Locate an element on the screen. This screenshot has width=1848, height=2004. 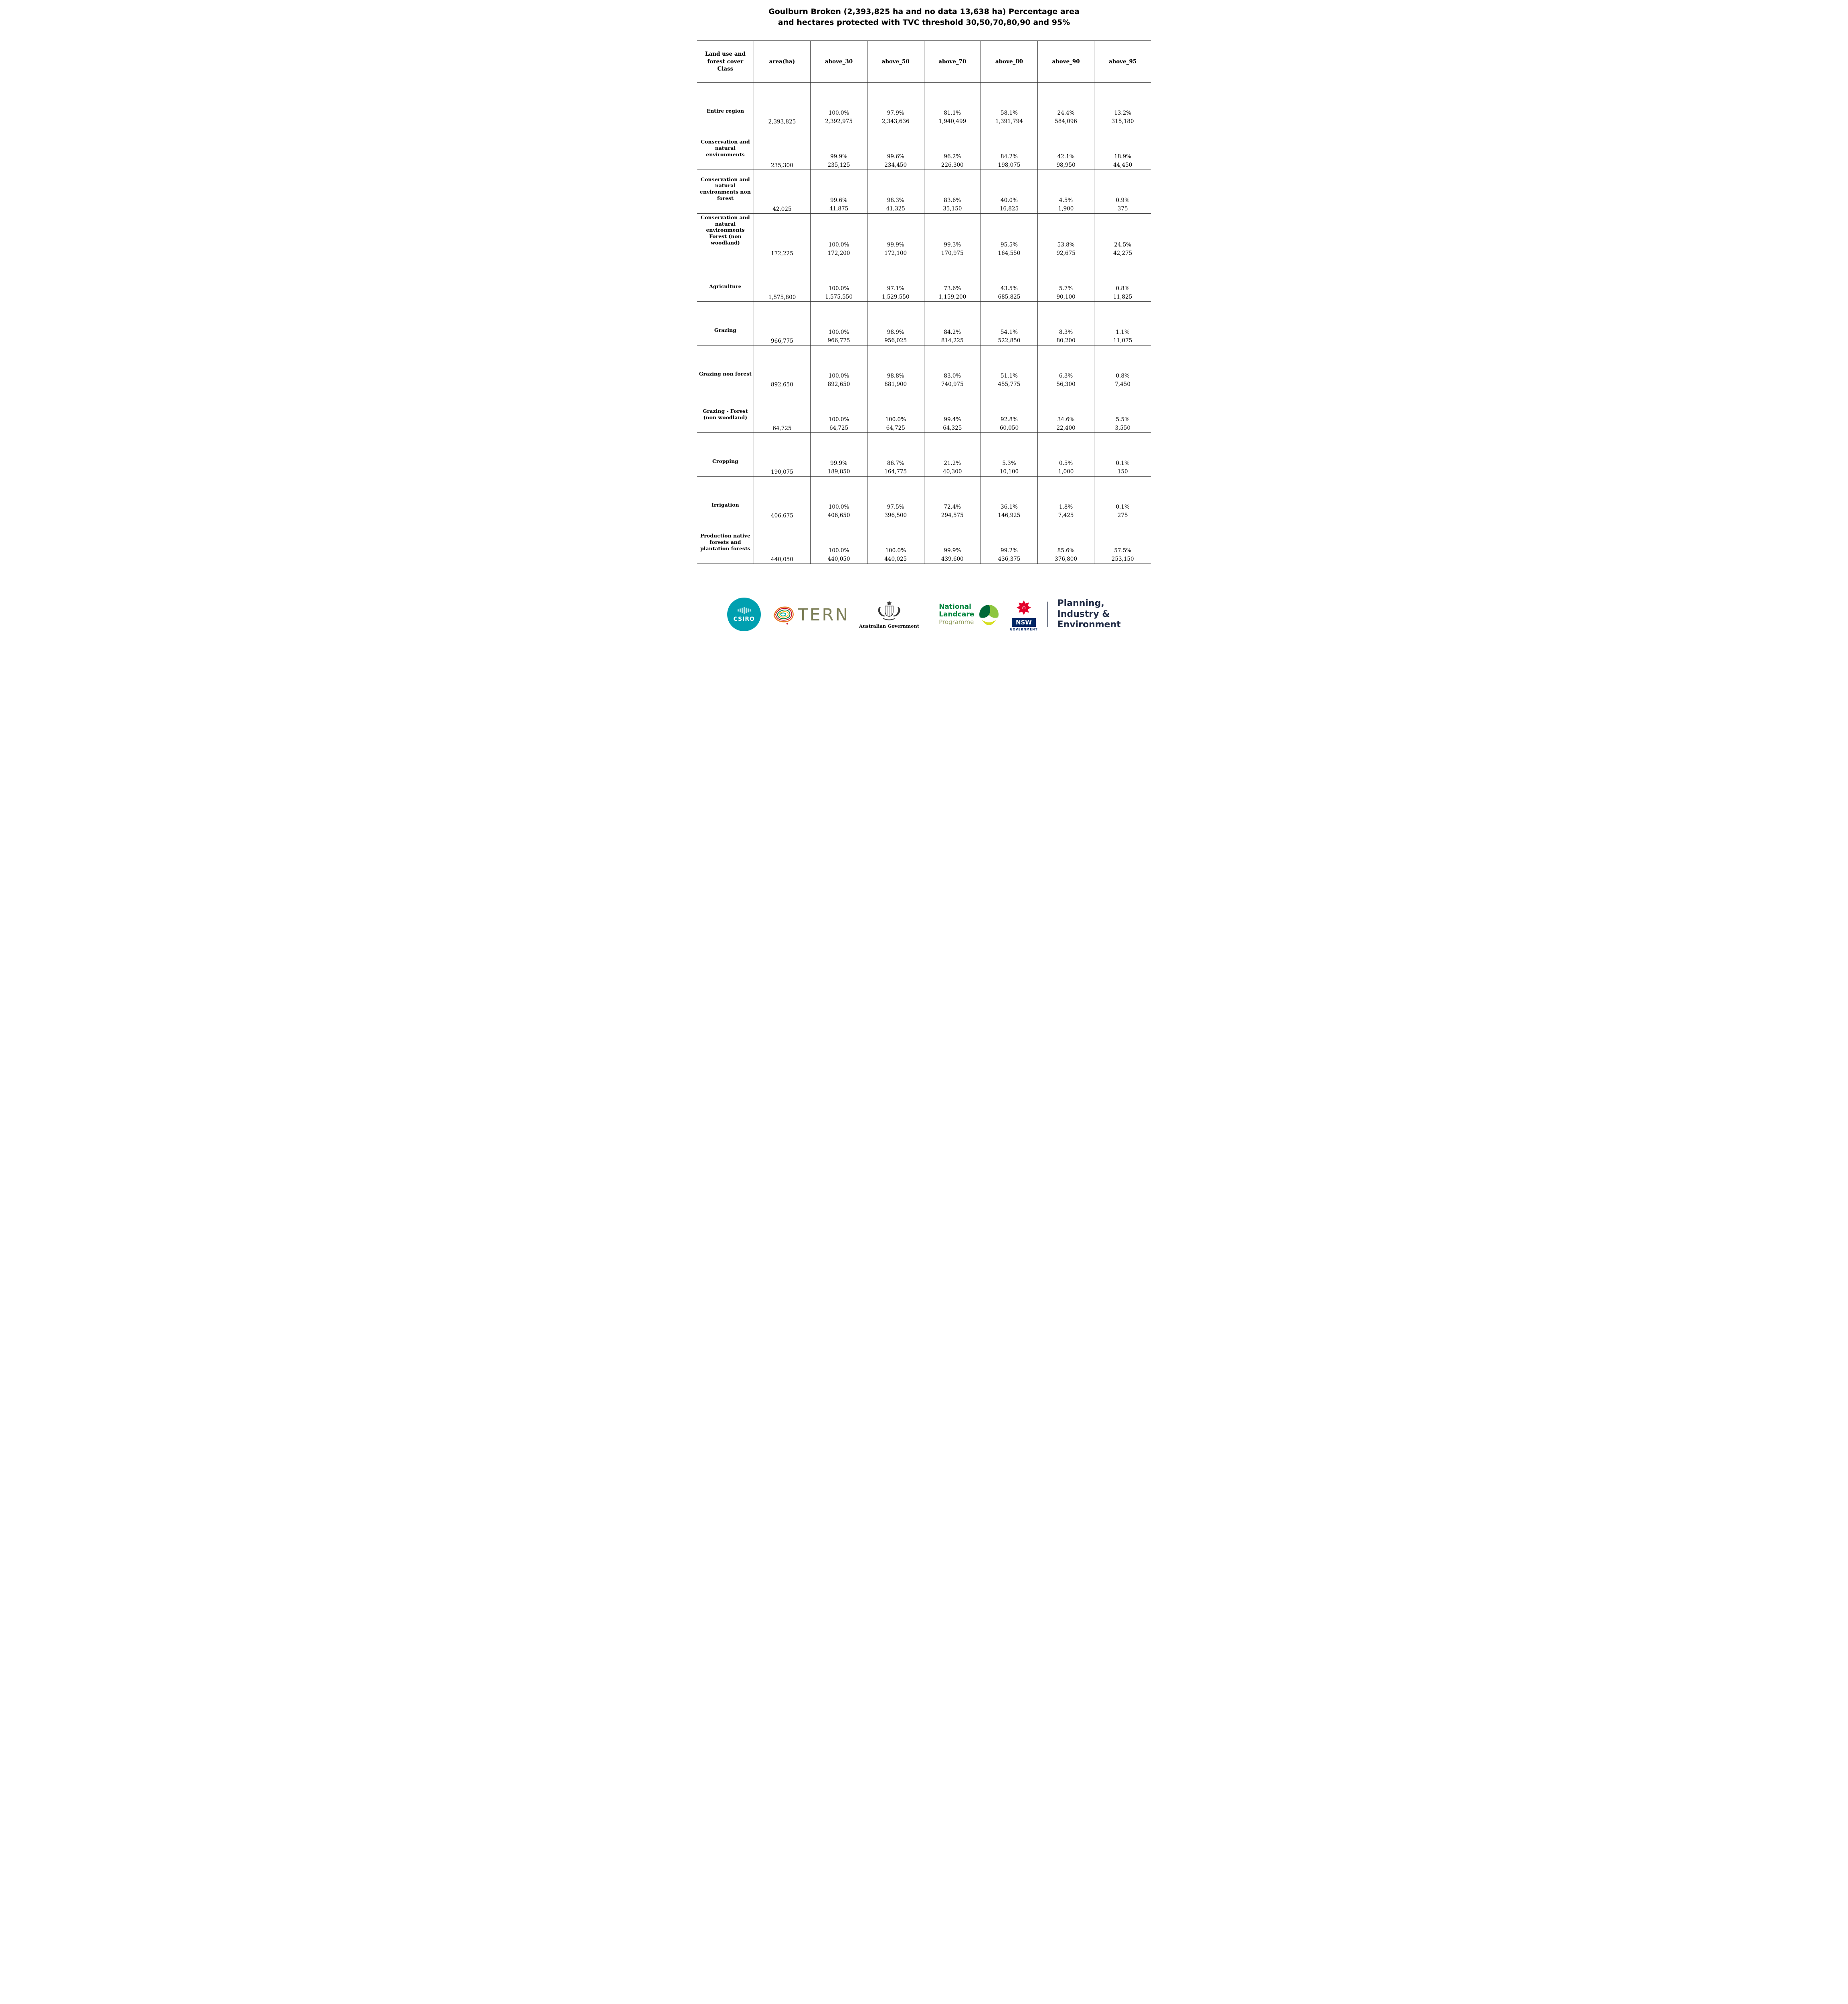
threshold-cell: 95.5% 164,550 is located at coordinates (1009, 236).